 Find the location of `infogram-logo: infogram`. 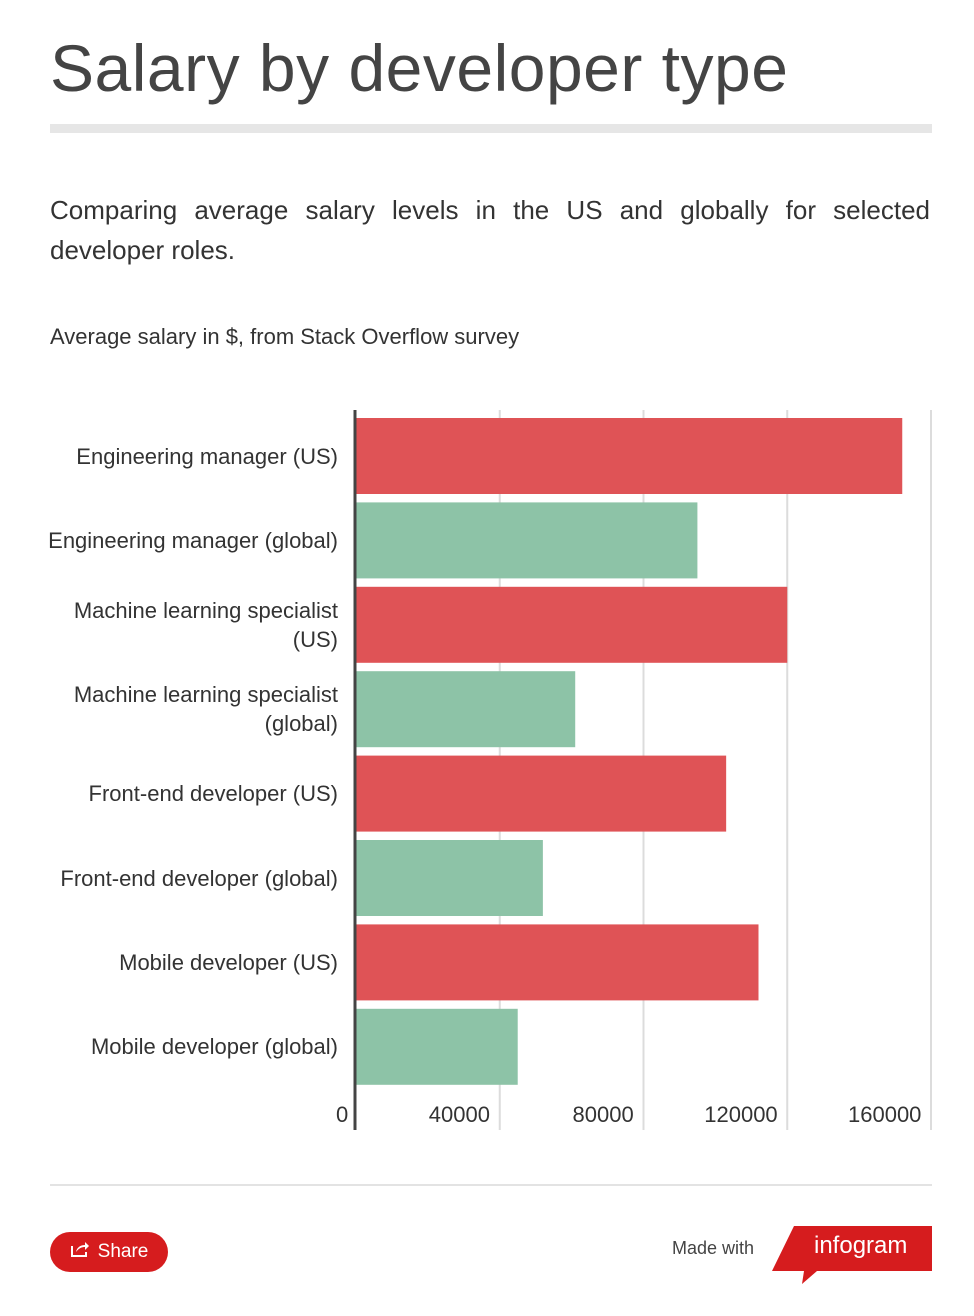

infogram-logo: infogram is located at coordinates (852, 1256).